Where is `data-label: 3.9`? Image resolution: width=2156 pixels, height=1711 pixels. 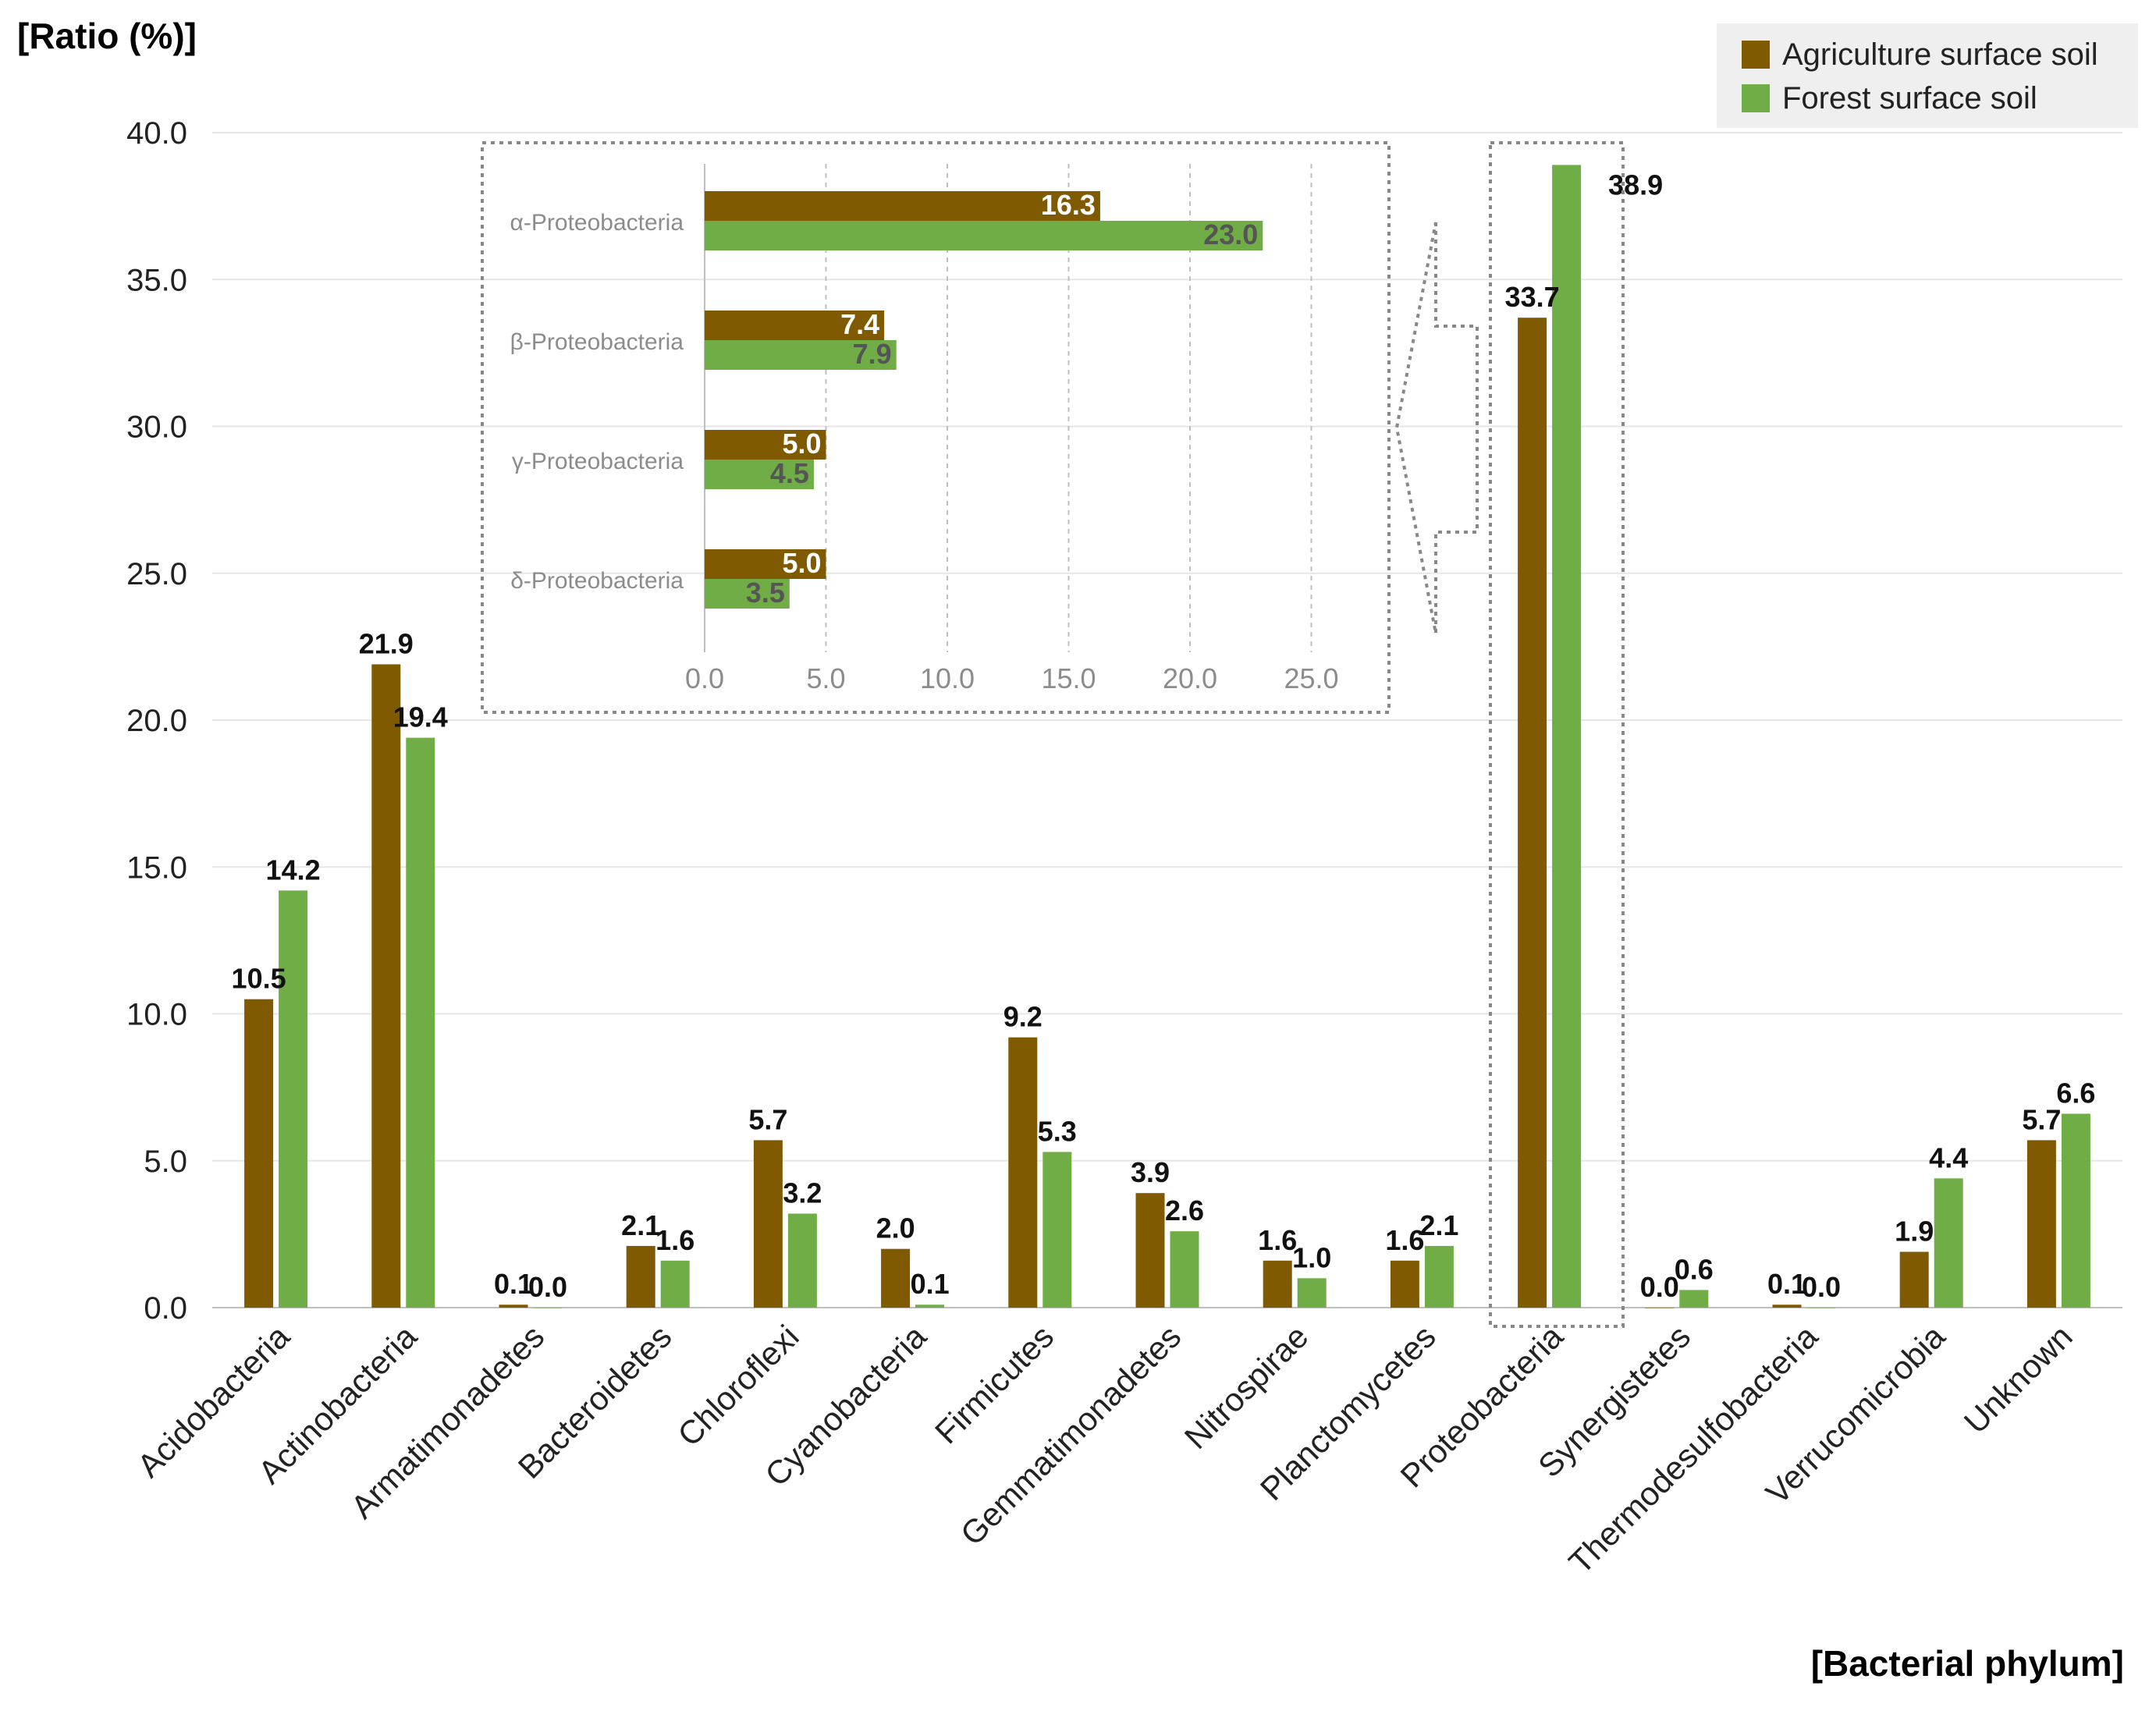 data-label: 3.9 is located at coordinates (1150, 1172).